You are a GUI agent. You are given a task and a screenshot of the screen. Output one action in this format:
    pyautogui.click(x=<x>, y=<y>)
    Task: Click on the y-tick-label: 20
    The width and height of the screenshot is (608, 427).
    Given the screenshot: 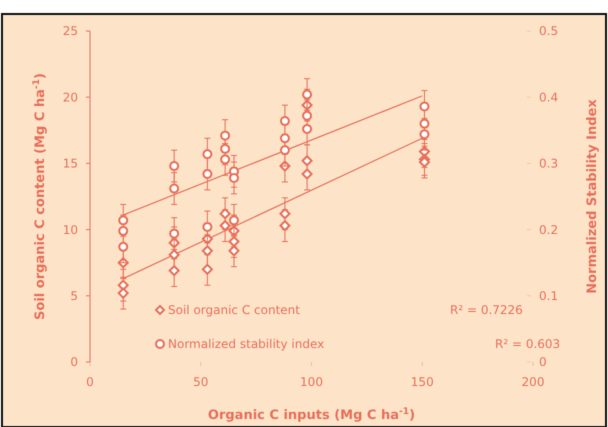 What is the action you would take?
    pyautogui.click(x=70, y=97)
    